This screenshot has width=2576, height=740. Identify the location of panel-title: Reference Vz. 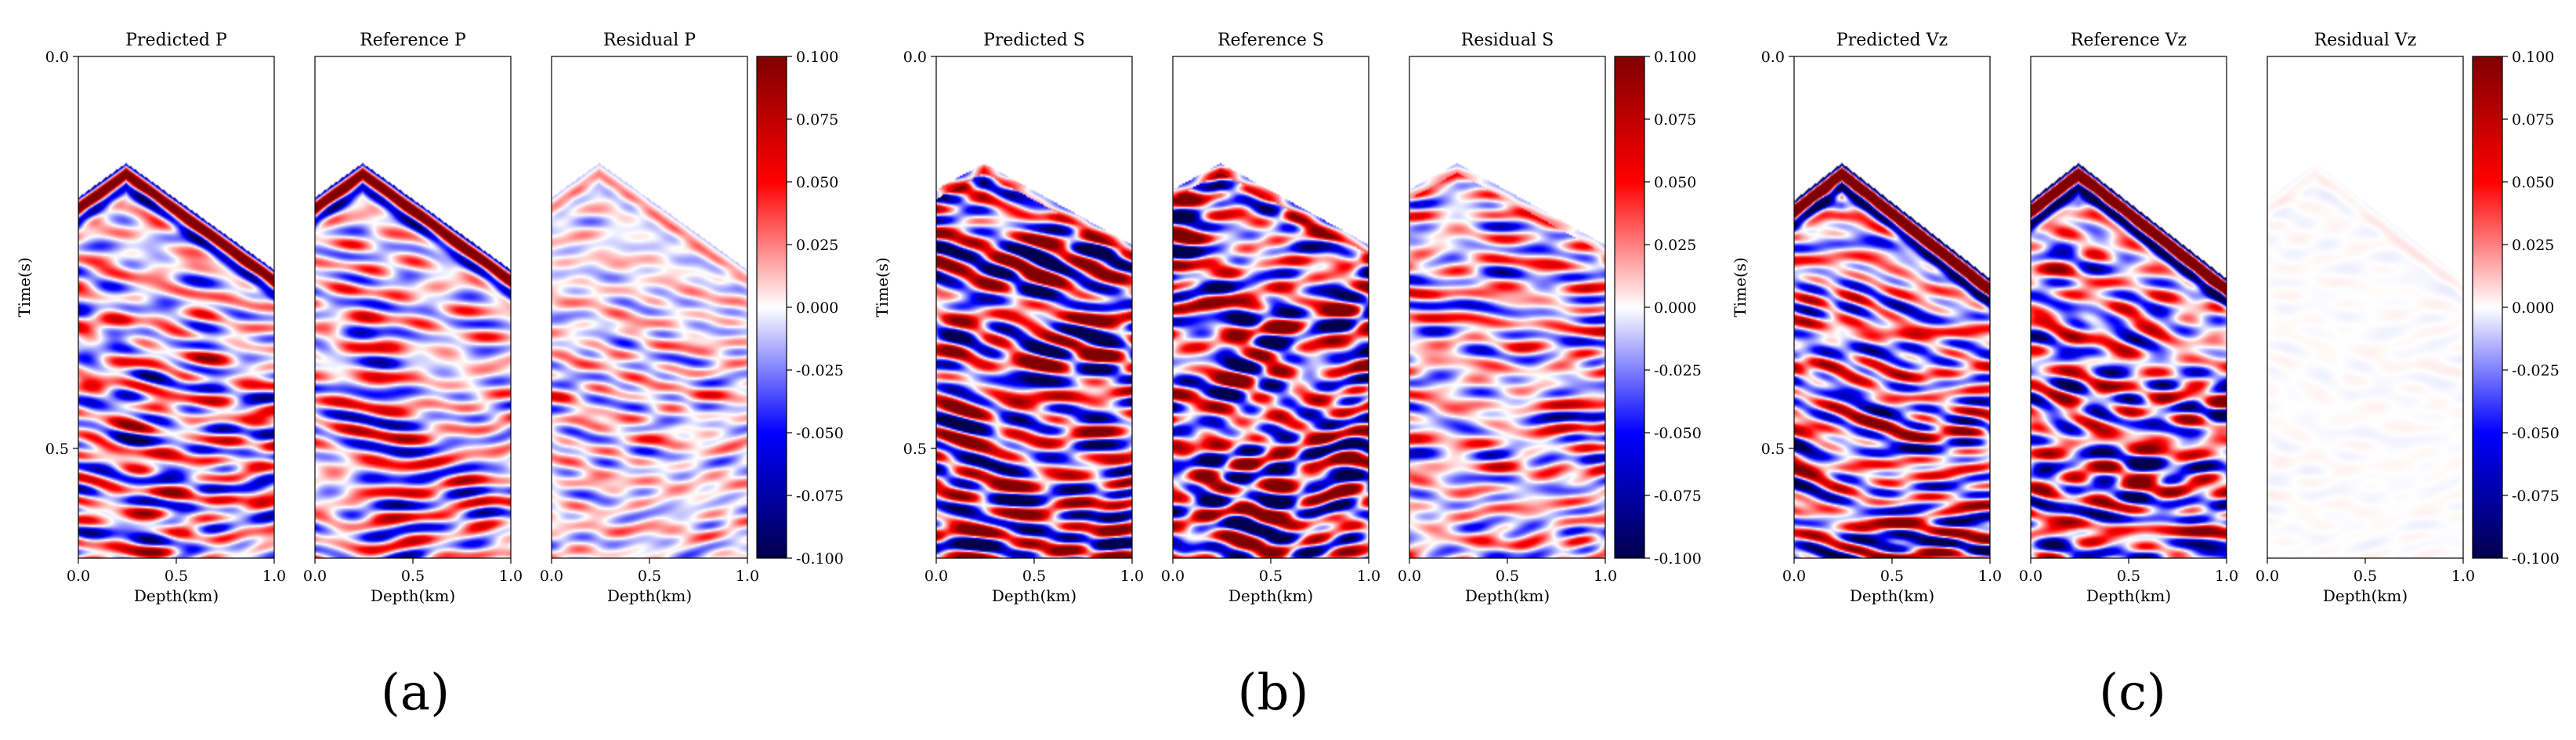
(2129, 40).